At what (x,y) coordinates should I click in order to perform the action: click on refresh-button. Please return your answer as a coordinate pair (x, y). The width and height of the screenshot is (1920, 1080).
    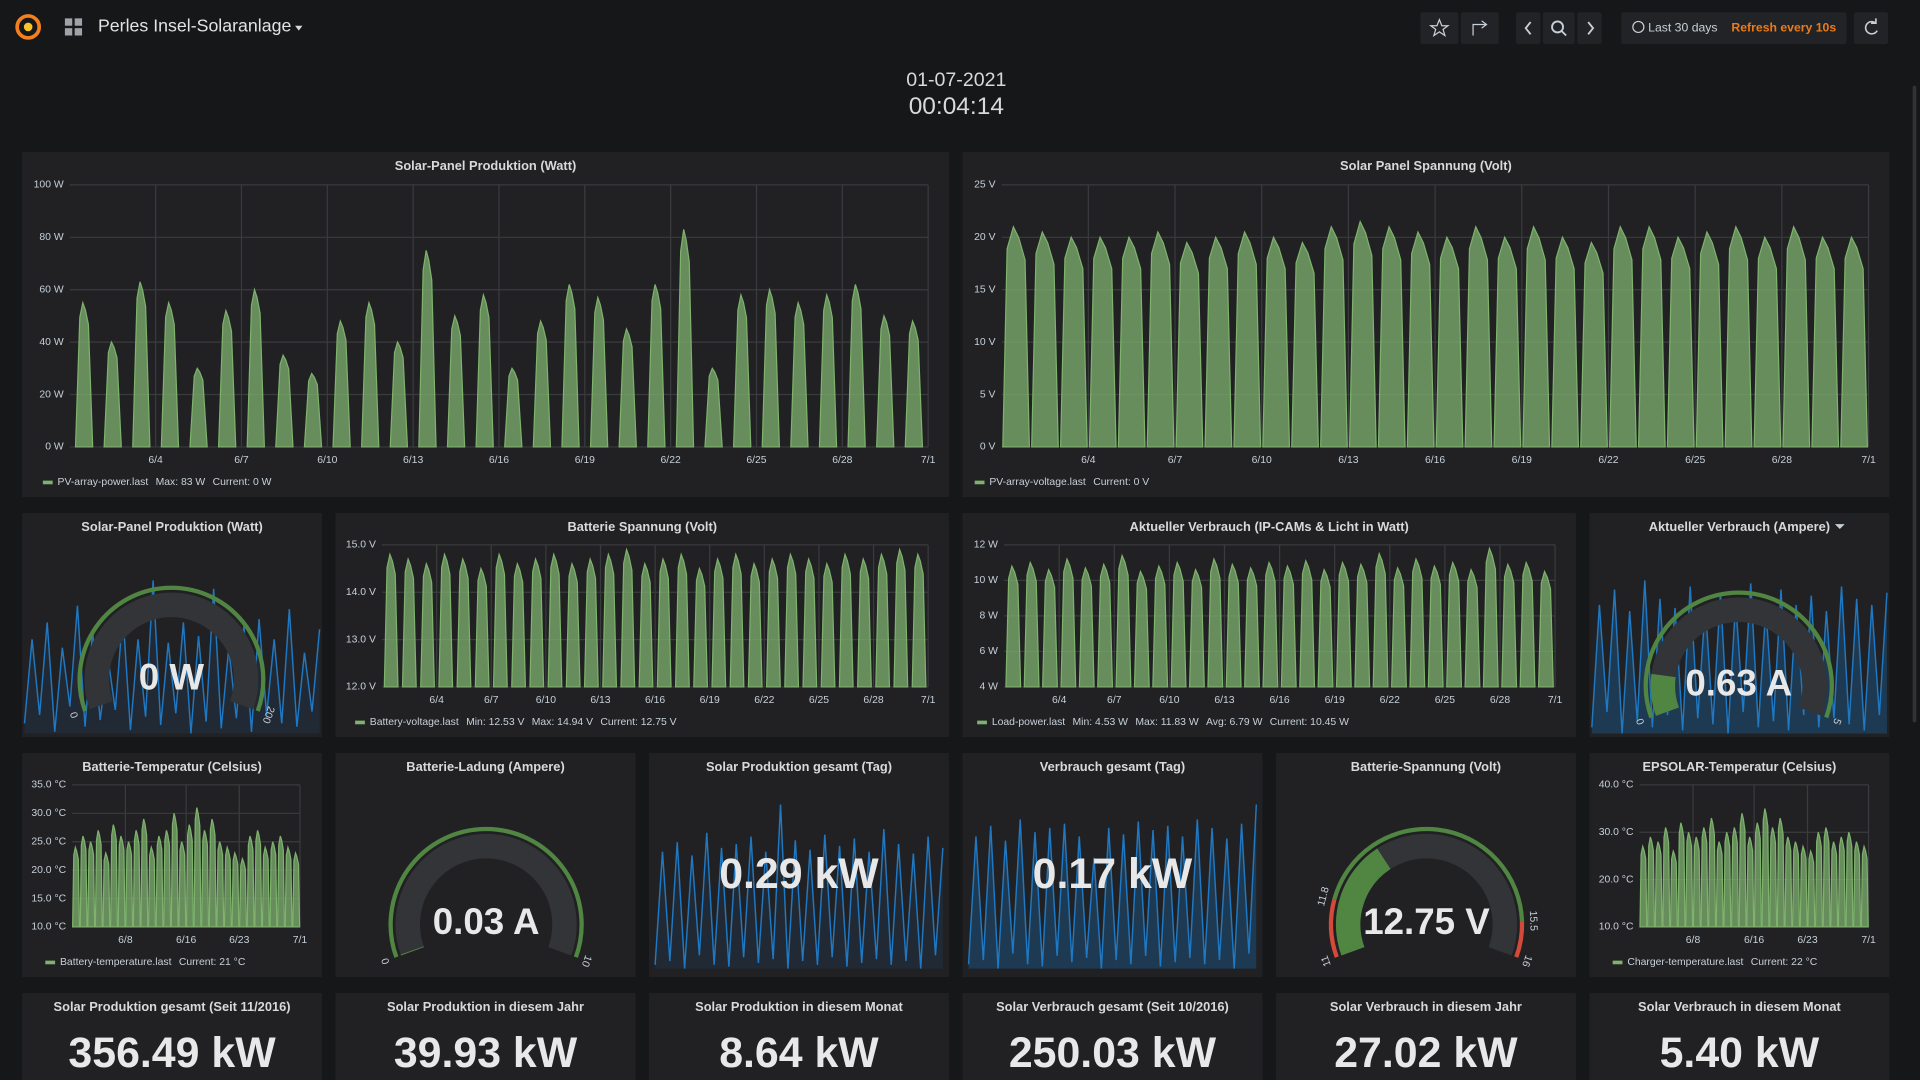
    Looking at the image, I should click on (1871, 28).